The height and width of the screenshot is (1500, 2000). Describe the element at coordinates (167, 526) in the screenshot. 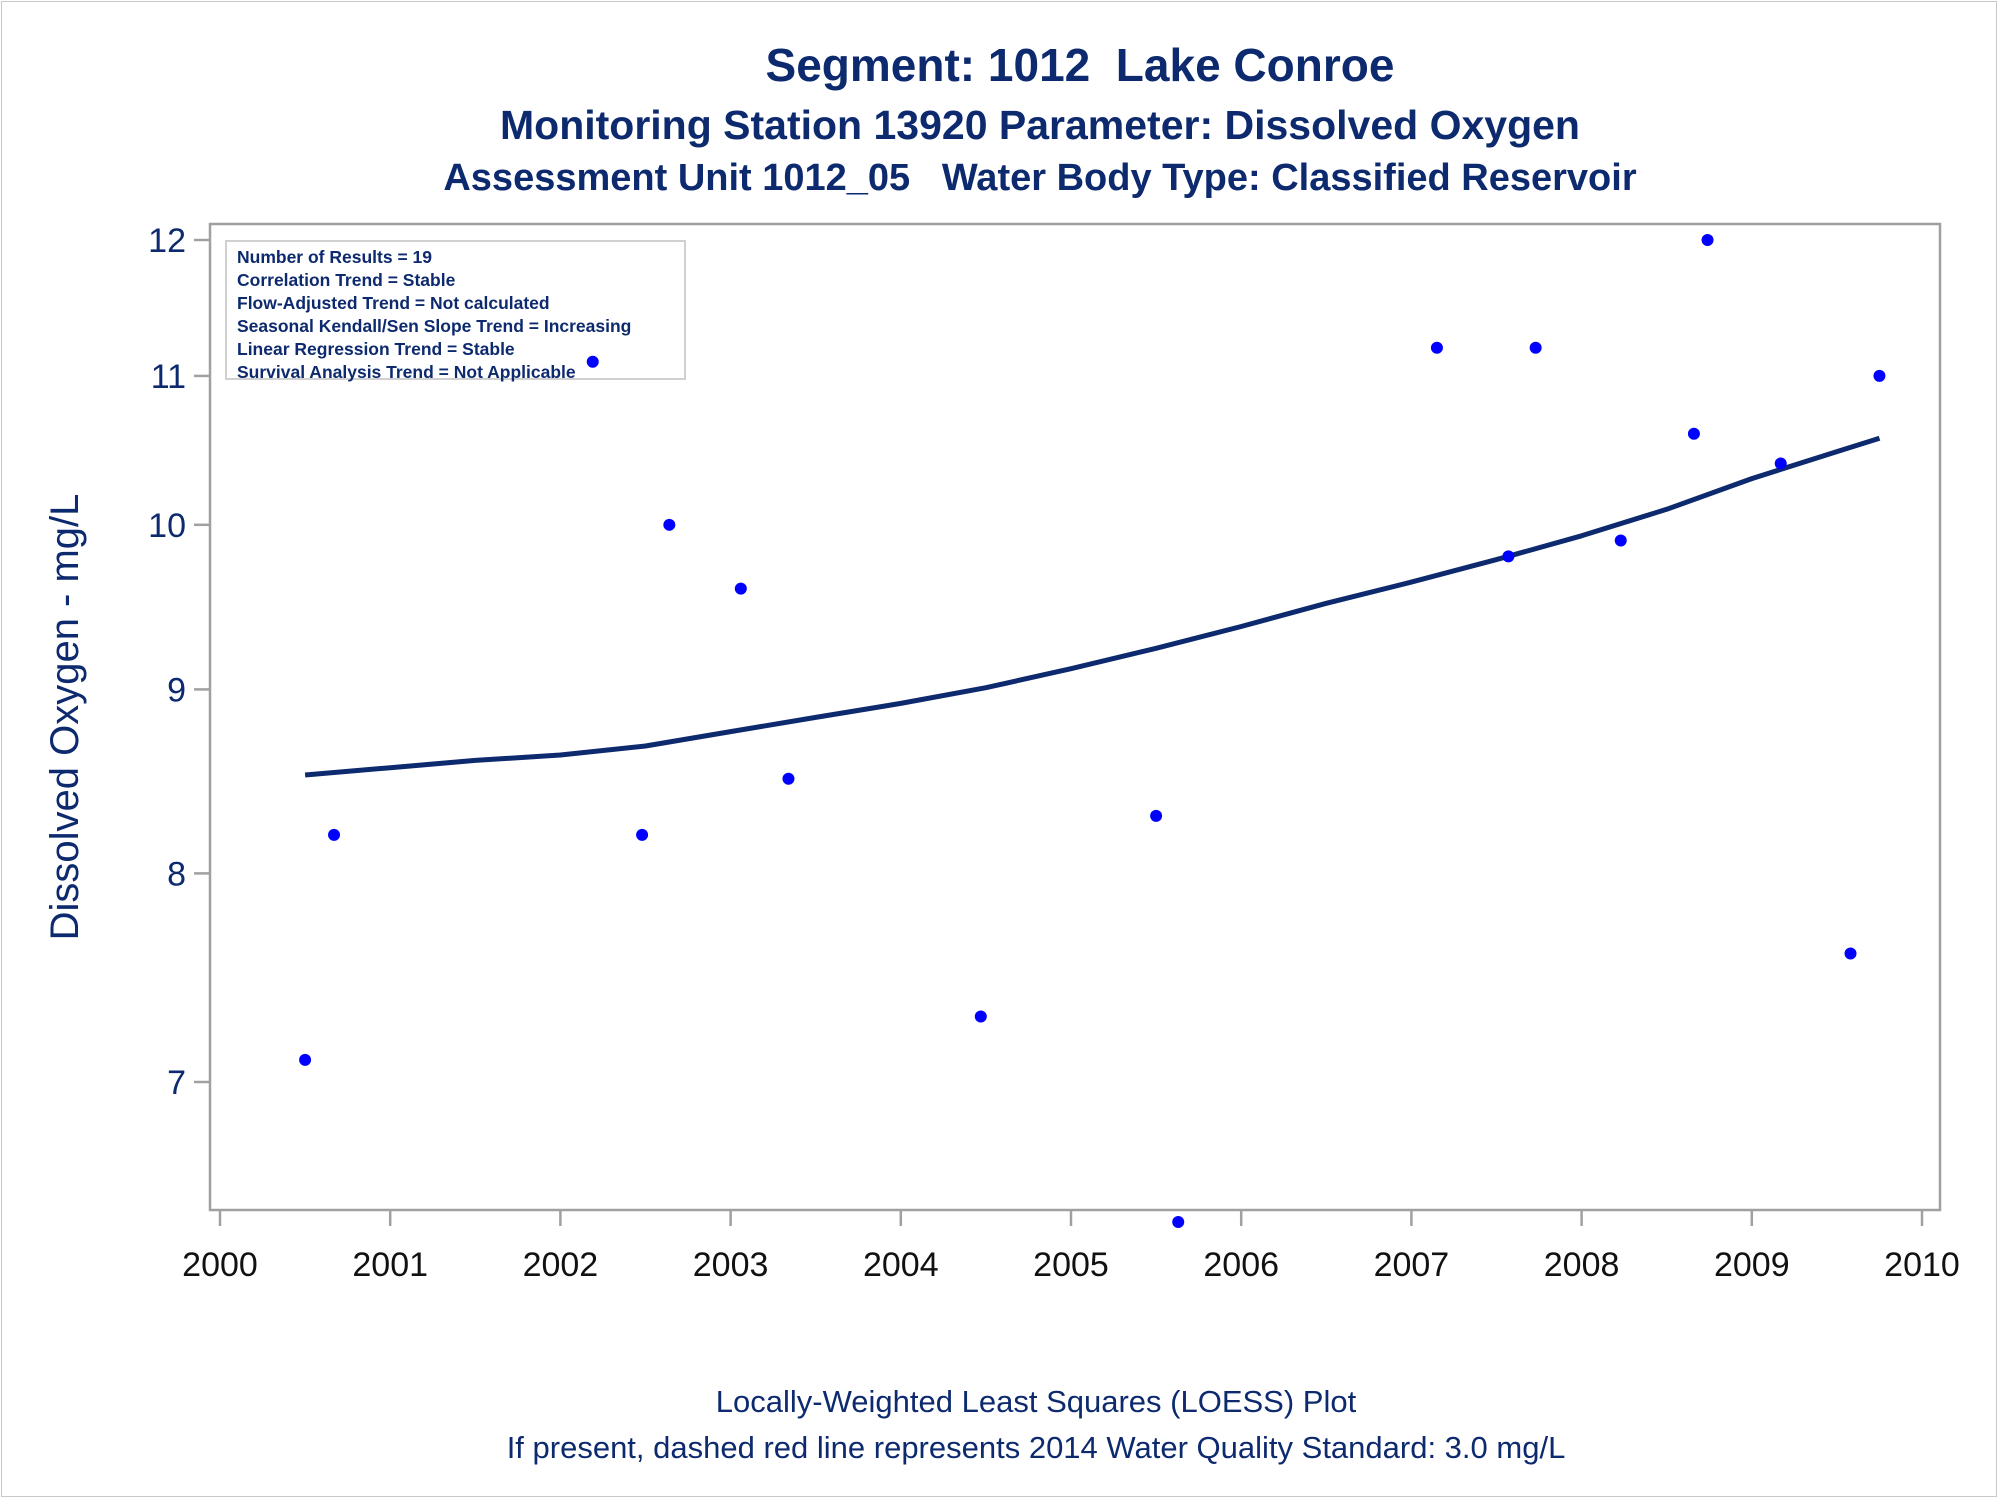

I see `y-tick-label: 10` at that location.